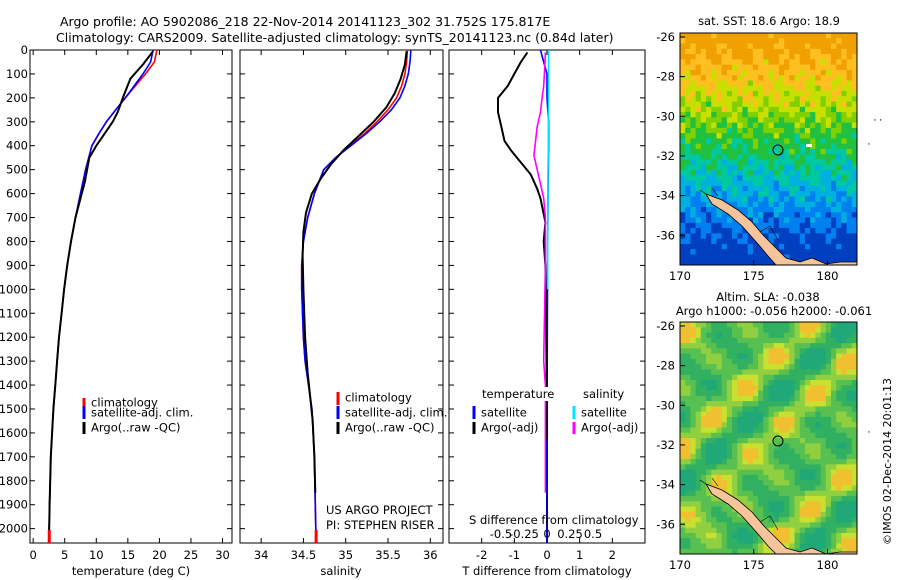 This screenshot has height=580, width=900. Describe the element at coordinates (17, 146) in the screenshot. I see `y-tick-label: 400` at that location.